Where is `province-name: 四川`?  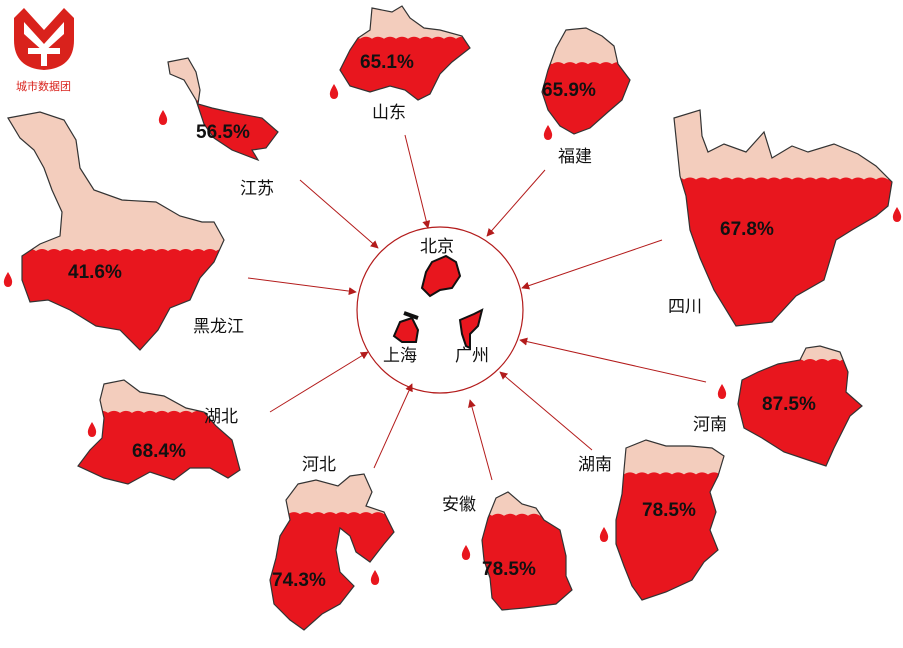
province-name: 四川 is located at coordinates (685, 307).